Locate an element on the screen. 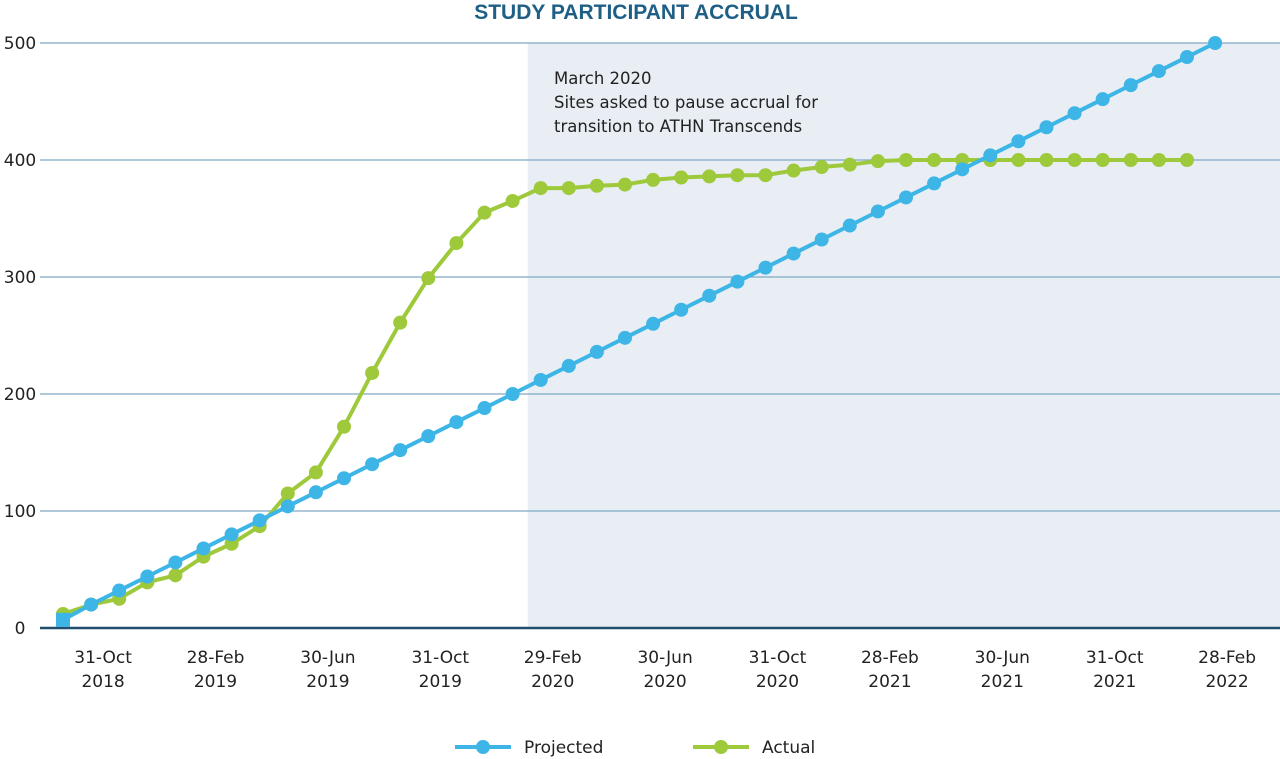 This screenshot has height=759, width=1280. legend-label: Actual is located at coordinates (788, 748).